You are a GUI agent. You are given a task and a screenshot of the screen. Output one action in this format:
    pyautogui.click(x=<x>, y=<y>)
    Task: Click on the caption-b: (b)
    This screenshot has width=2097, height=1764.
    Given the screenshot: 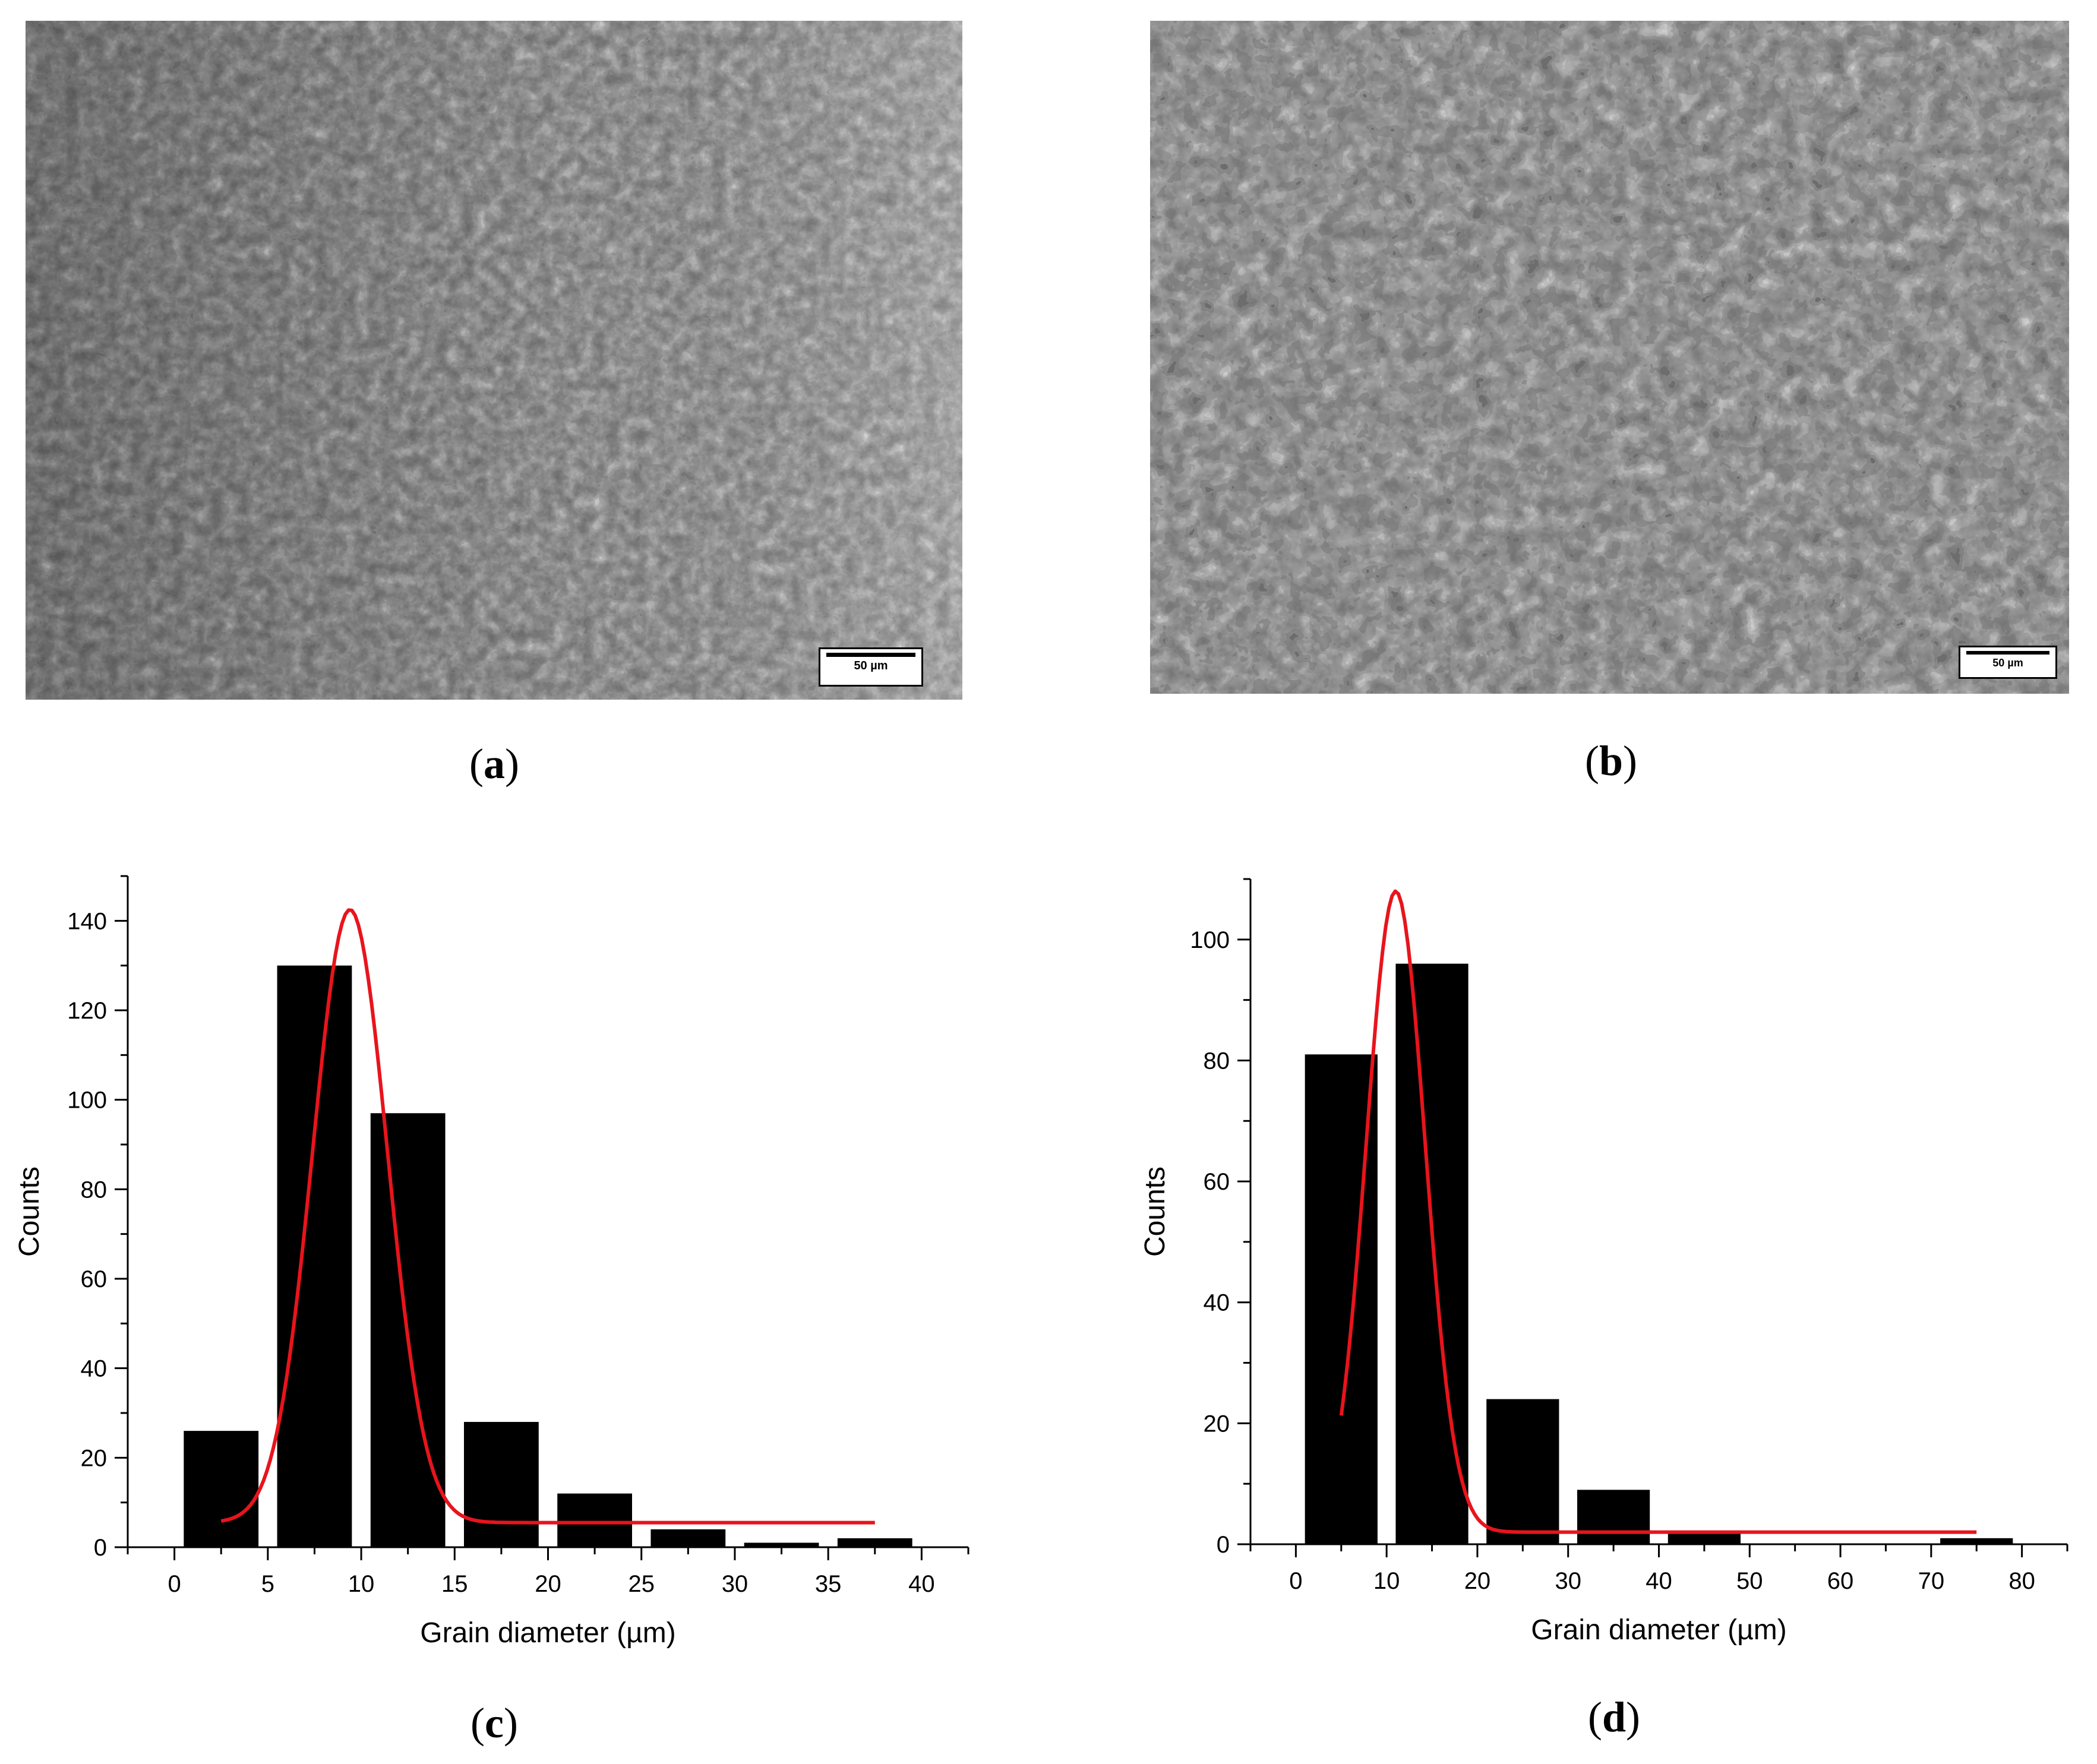 What is the action you would take?
    pyautogui.click(x=1611, y=761)
    